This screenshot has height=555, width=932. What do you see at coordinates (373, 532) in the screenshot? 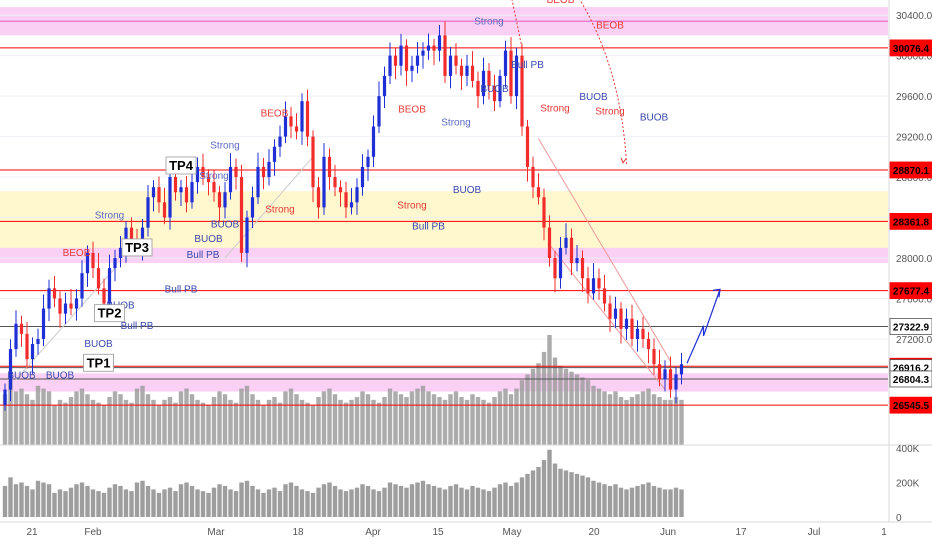
I see `time-label-4: Apr` at bounding box center [373, 532].